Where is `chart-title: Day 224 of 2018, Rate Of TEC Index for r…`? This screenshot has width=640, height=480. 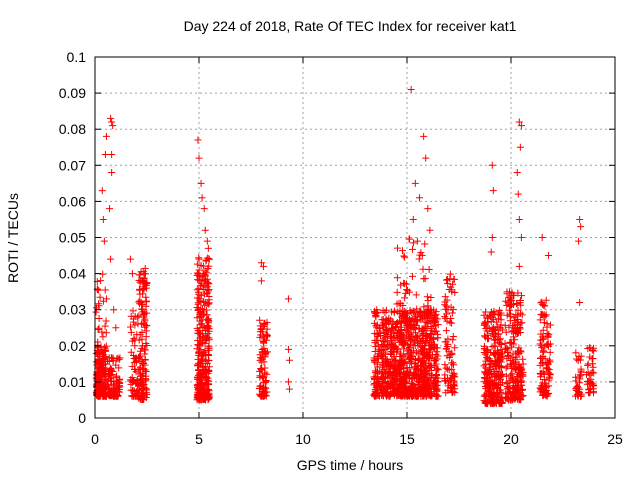 chart-title: Day 224 of 2018, Rate Of TEC Index for r… is located at coordinates (350, 26).